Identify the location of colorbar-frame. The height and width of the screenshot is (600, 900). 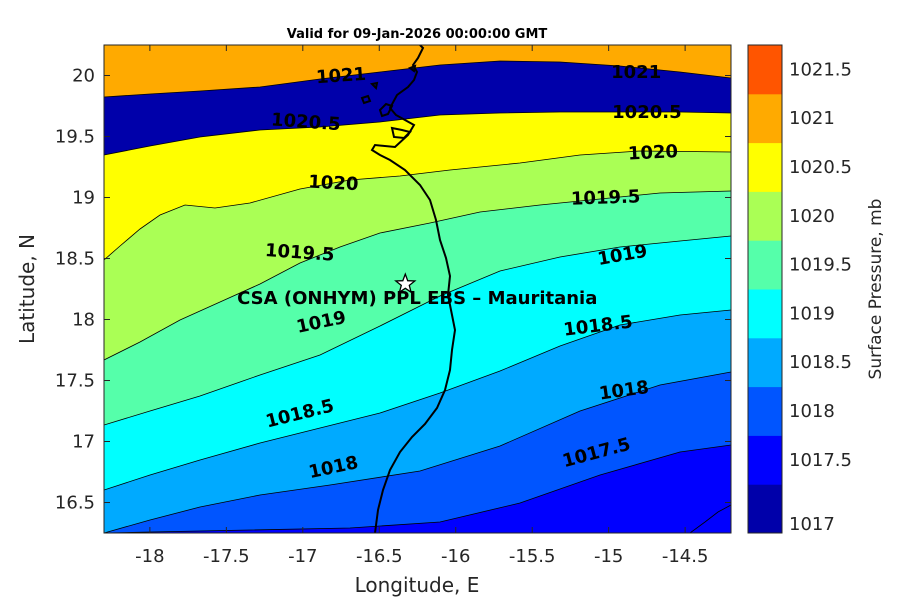
(765, 289).